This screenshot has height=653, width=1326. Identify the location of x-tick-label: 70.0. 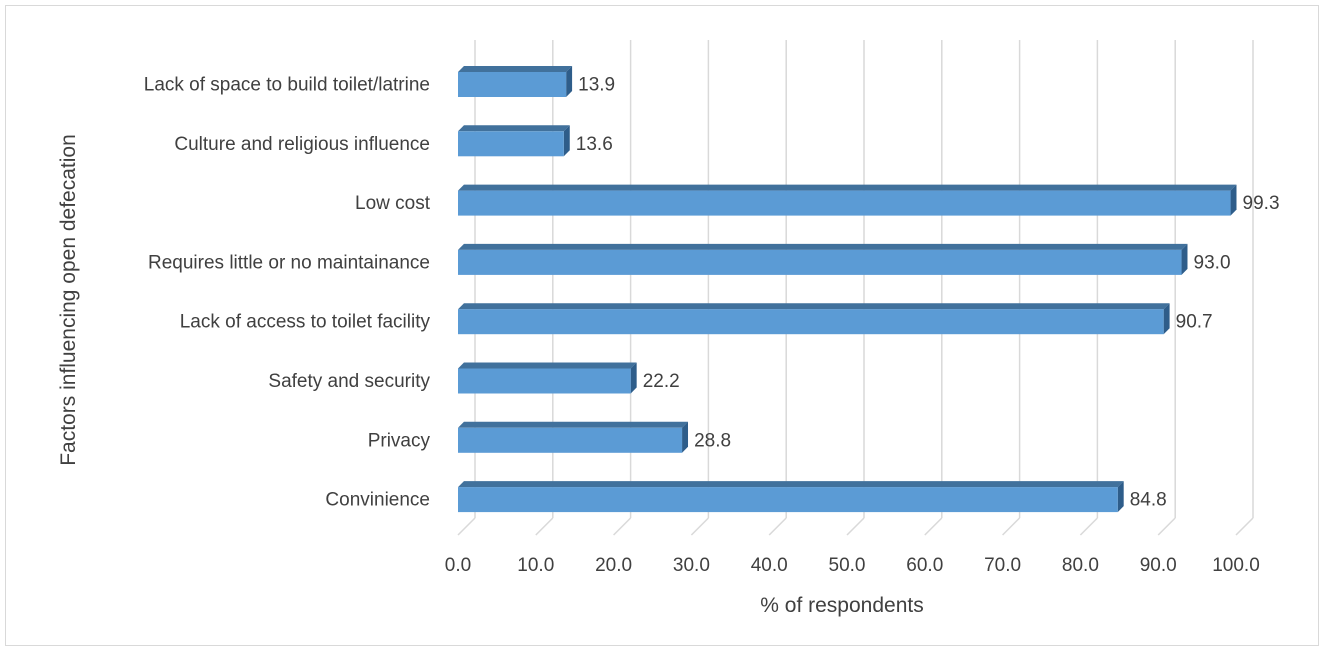
(1002, 565).